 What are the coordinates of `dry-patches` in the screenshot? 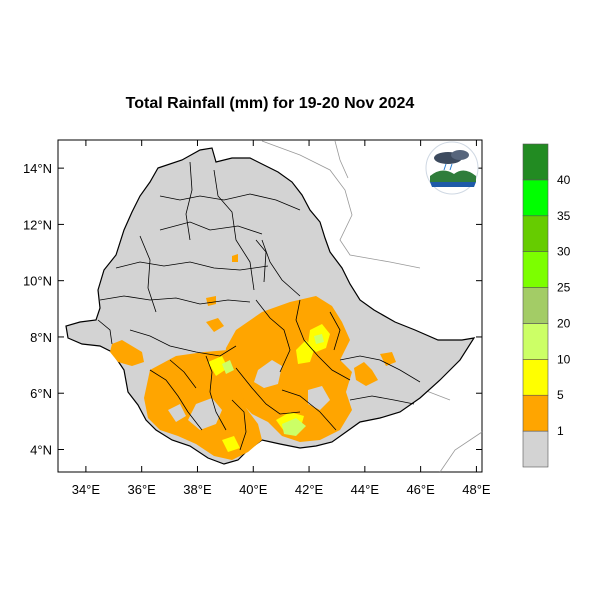 It's located at (249, 395).